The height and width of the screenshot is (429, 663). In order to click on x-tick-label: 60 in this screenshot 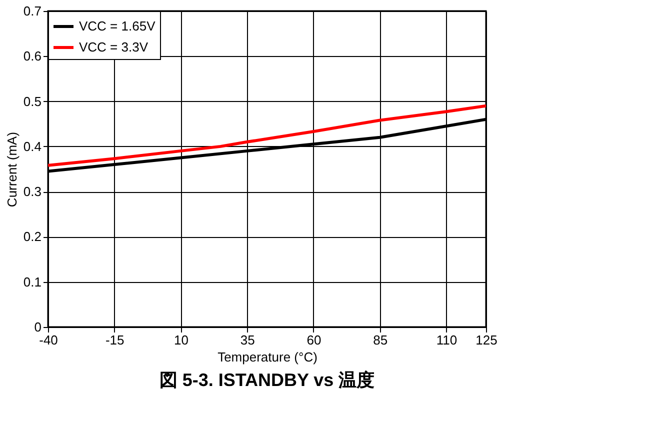, I will do `click(314, 340)`.